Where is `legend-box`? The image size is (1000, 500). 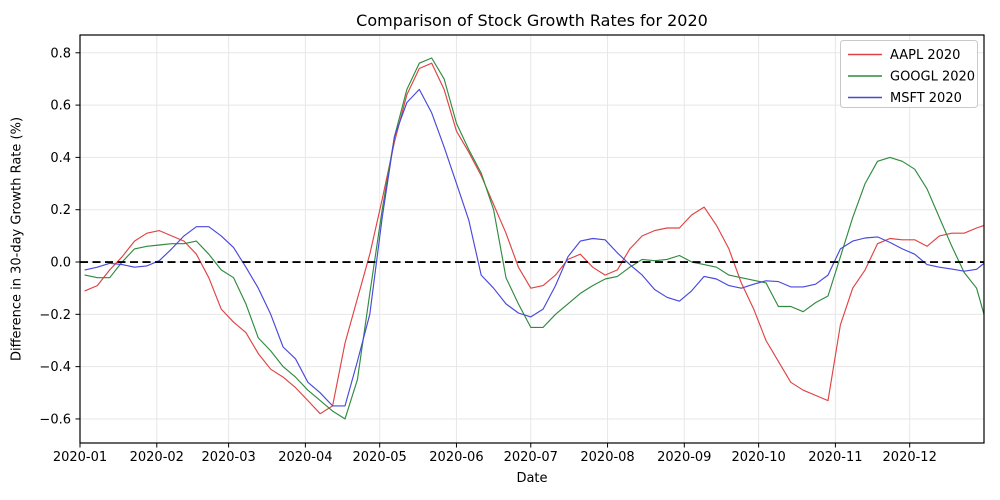 legend-box is located at coordinates (909, 74).